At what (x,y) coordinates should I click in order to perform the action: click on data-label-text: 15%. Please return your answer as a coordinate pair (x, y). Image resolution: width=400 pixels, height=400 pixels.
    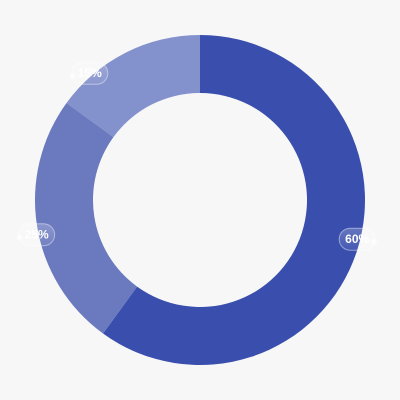
    Looking at the image, I should click on (90, 73).